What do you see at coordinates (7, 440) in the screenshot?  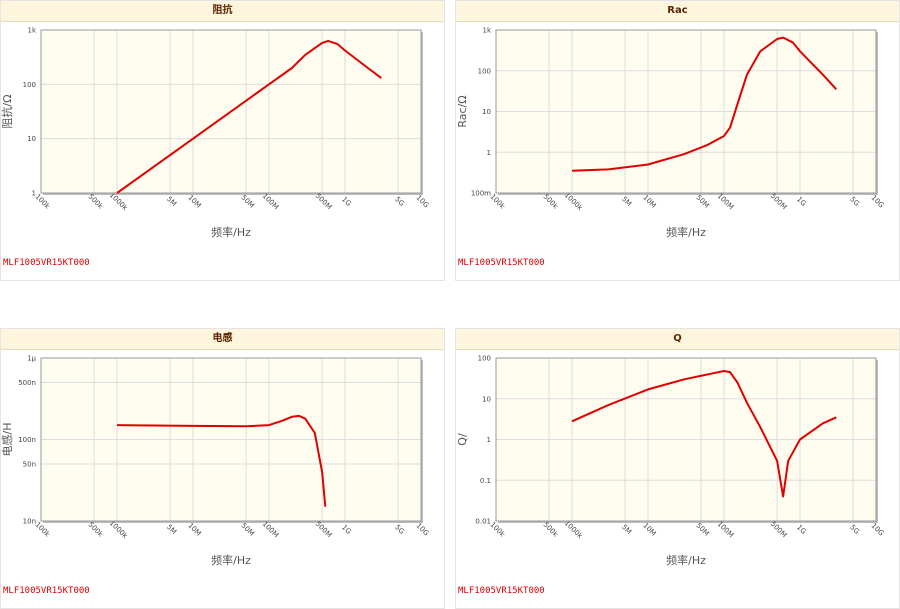 I see `y-axis-title: 电感/H` at bounding box center [7, 440].